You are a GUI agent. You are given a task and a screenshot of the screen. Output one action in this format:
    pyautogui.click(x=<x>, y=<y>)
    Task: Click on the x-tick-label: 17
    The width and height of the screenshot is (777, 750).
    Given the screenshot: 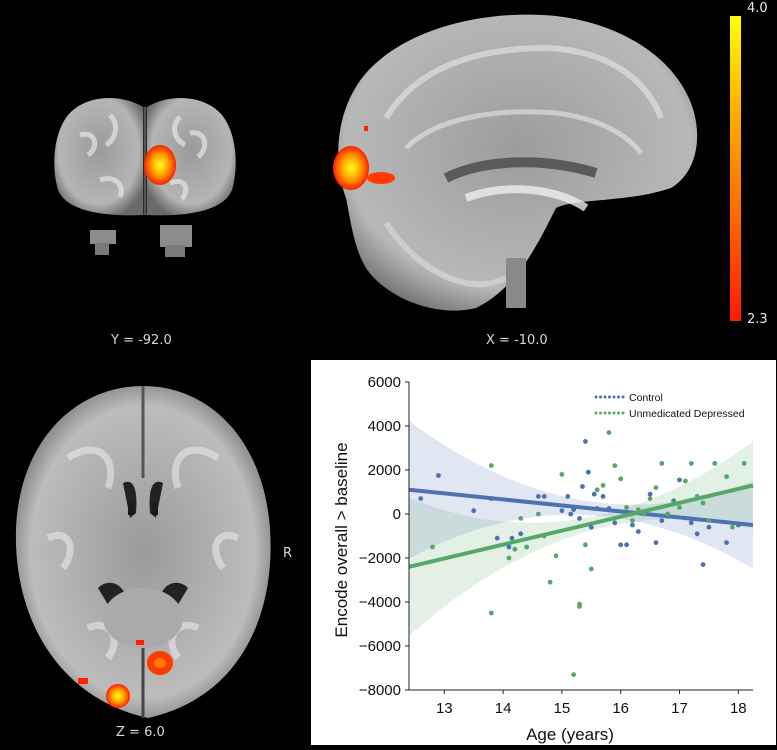 What is the action you would take?
    pyautogui.click(x=679, y=708)
    